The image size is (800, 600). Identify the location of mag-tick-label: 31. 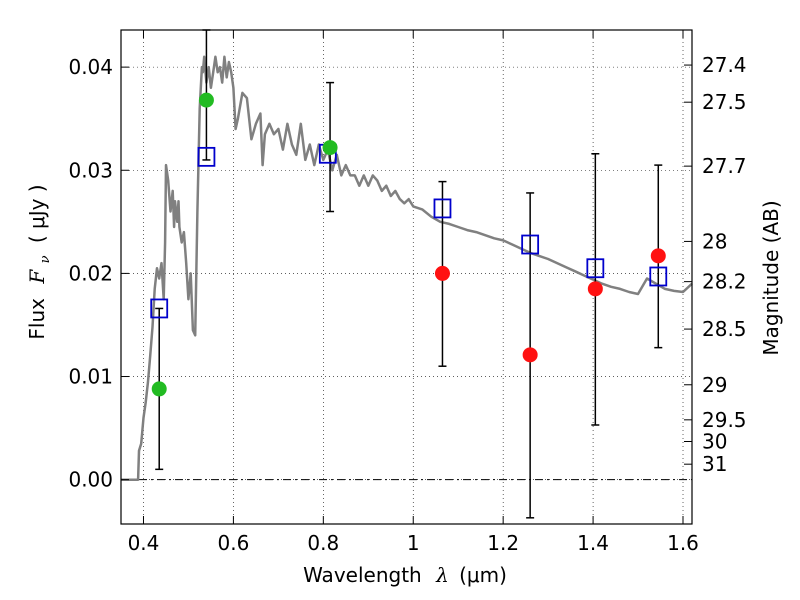
(714, 464).